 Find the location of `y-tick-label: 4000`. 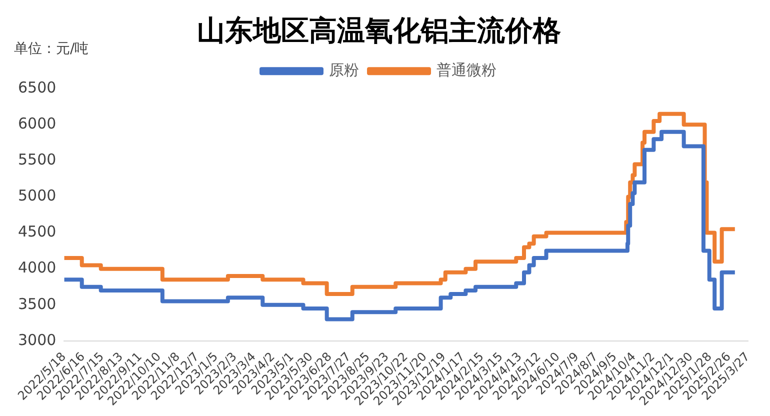

y-tick-label: 4000 is located at coordinates (37, 267).